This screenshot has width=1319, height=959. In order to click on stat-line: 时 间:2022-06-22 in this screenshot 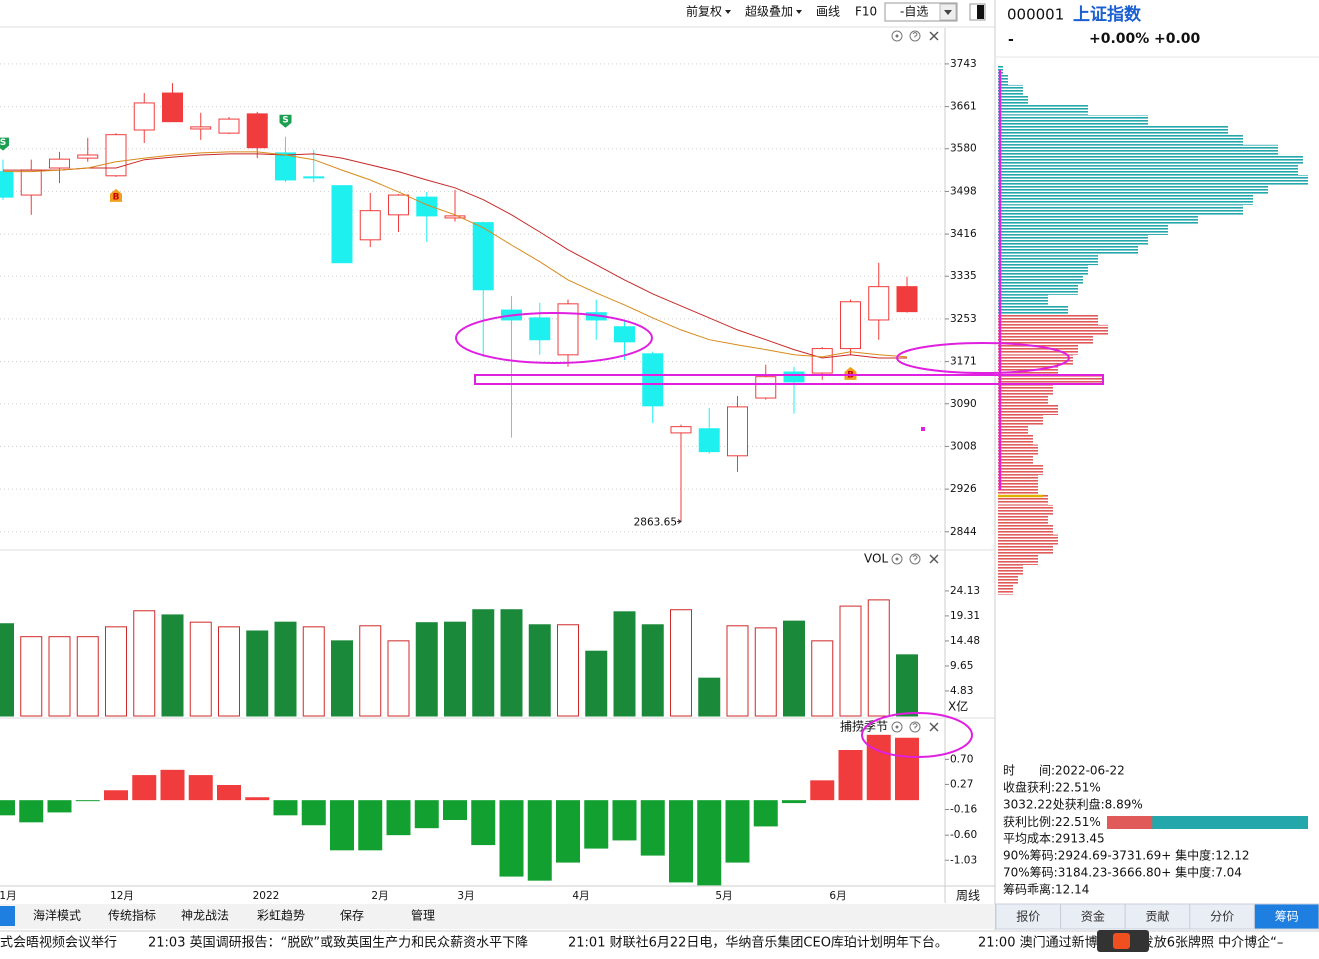, I will do `click(1064, 771)`.